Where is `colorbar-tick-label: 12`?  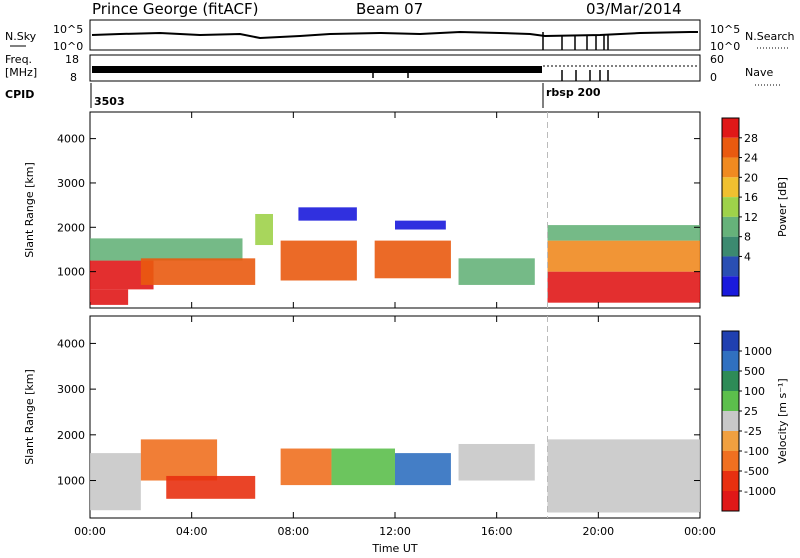 colorbar-tick-label: 12 is located at coordinates (751, 217).